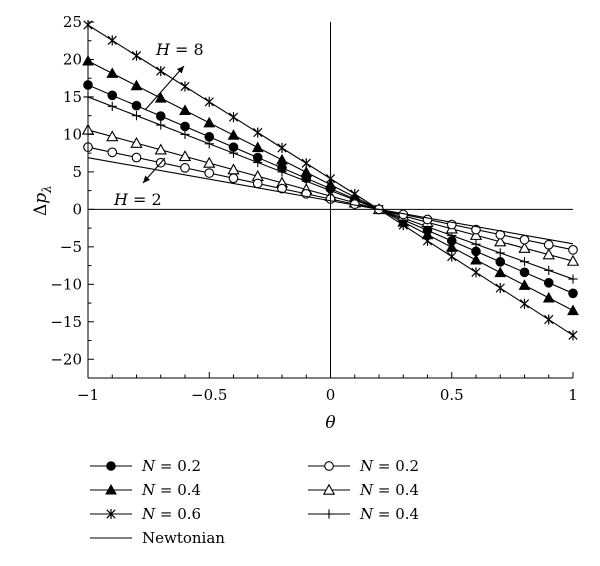 This screenshot has width=600, height=566. I want to click on x-tick-label: 0, so click(331, 395).